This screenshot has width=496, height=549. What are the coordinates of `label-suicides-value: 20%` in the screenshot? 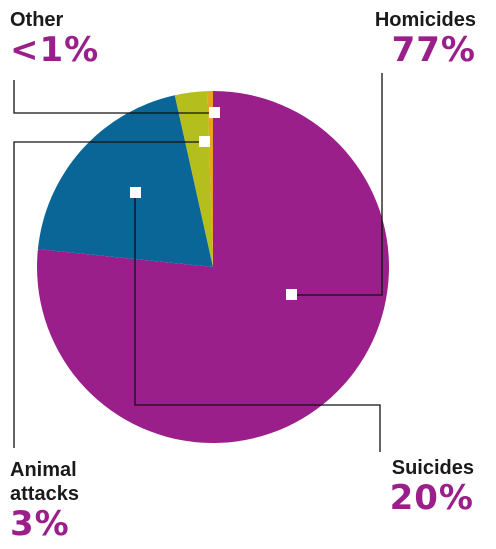 It's located at (431, 498).